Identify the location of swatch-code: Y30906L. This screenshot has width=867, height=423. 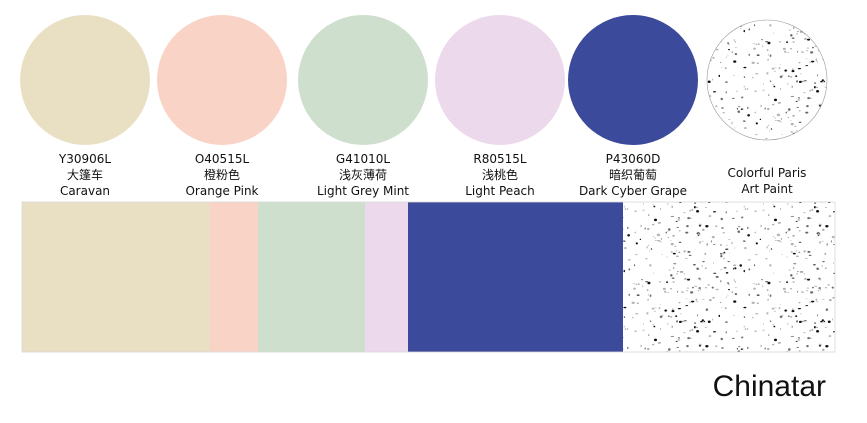
(85, 159).